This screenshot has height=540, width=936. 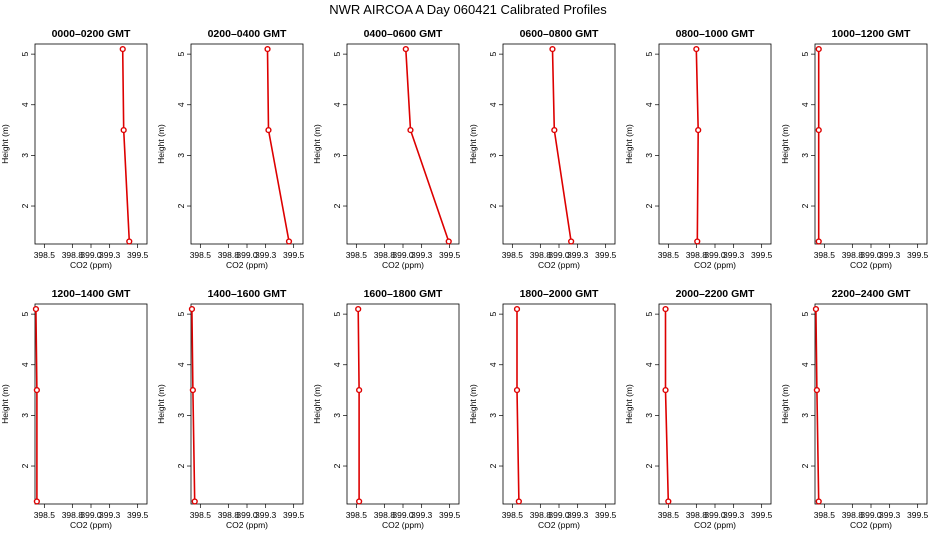 I want to click on panel-title: 0600–0800 GMT, so click(x=559, y=34).